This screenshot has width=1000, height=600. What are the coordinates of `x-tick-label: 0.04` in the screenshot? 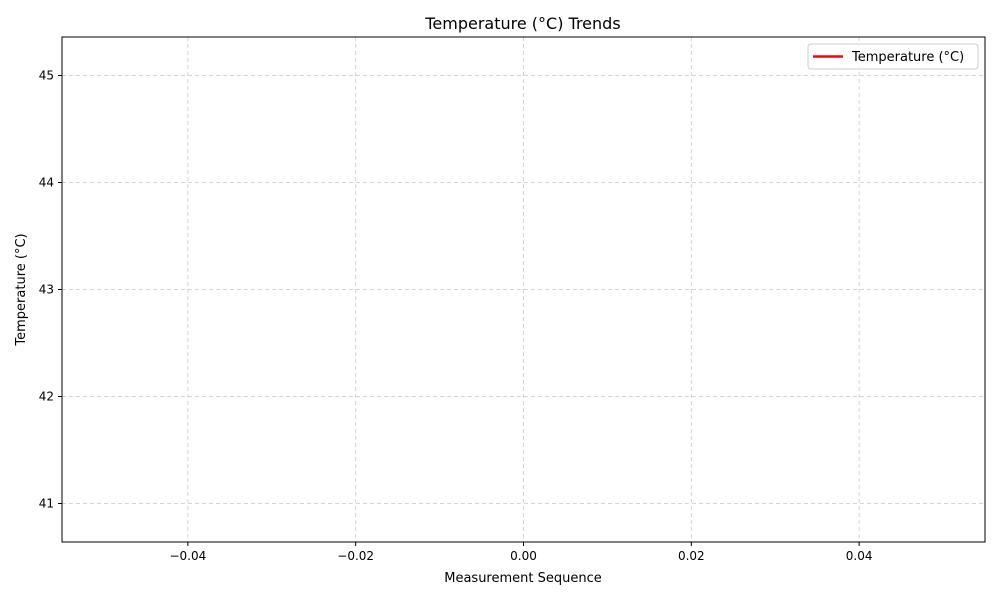 It's located at (859, 556).